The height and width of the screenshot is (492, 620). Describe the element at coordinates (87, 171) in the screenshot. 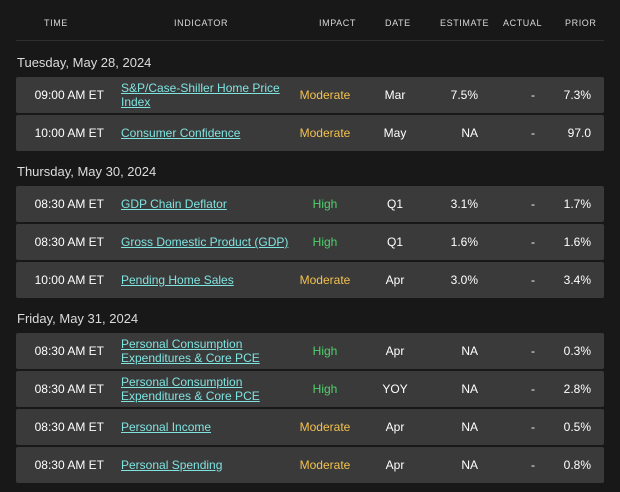

I see `day-heading: Thursday, May 30, 2024` at that location.